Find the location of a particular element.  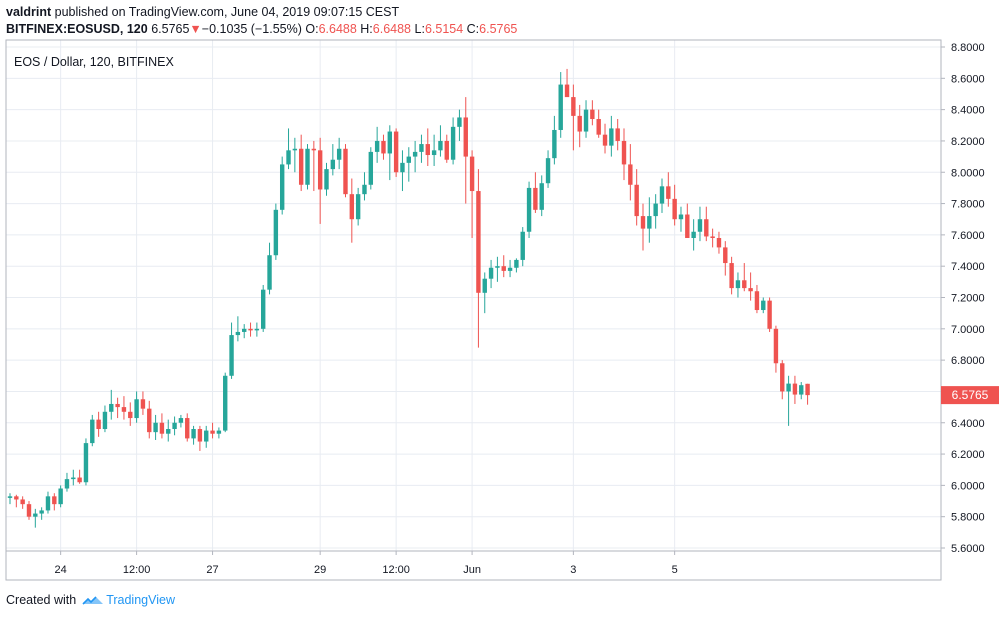

close-value: 6.5765 is located at coordinates (498, 29).